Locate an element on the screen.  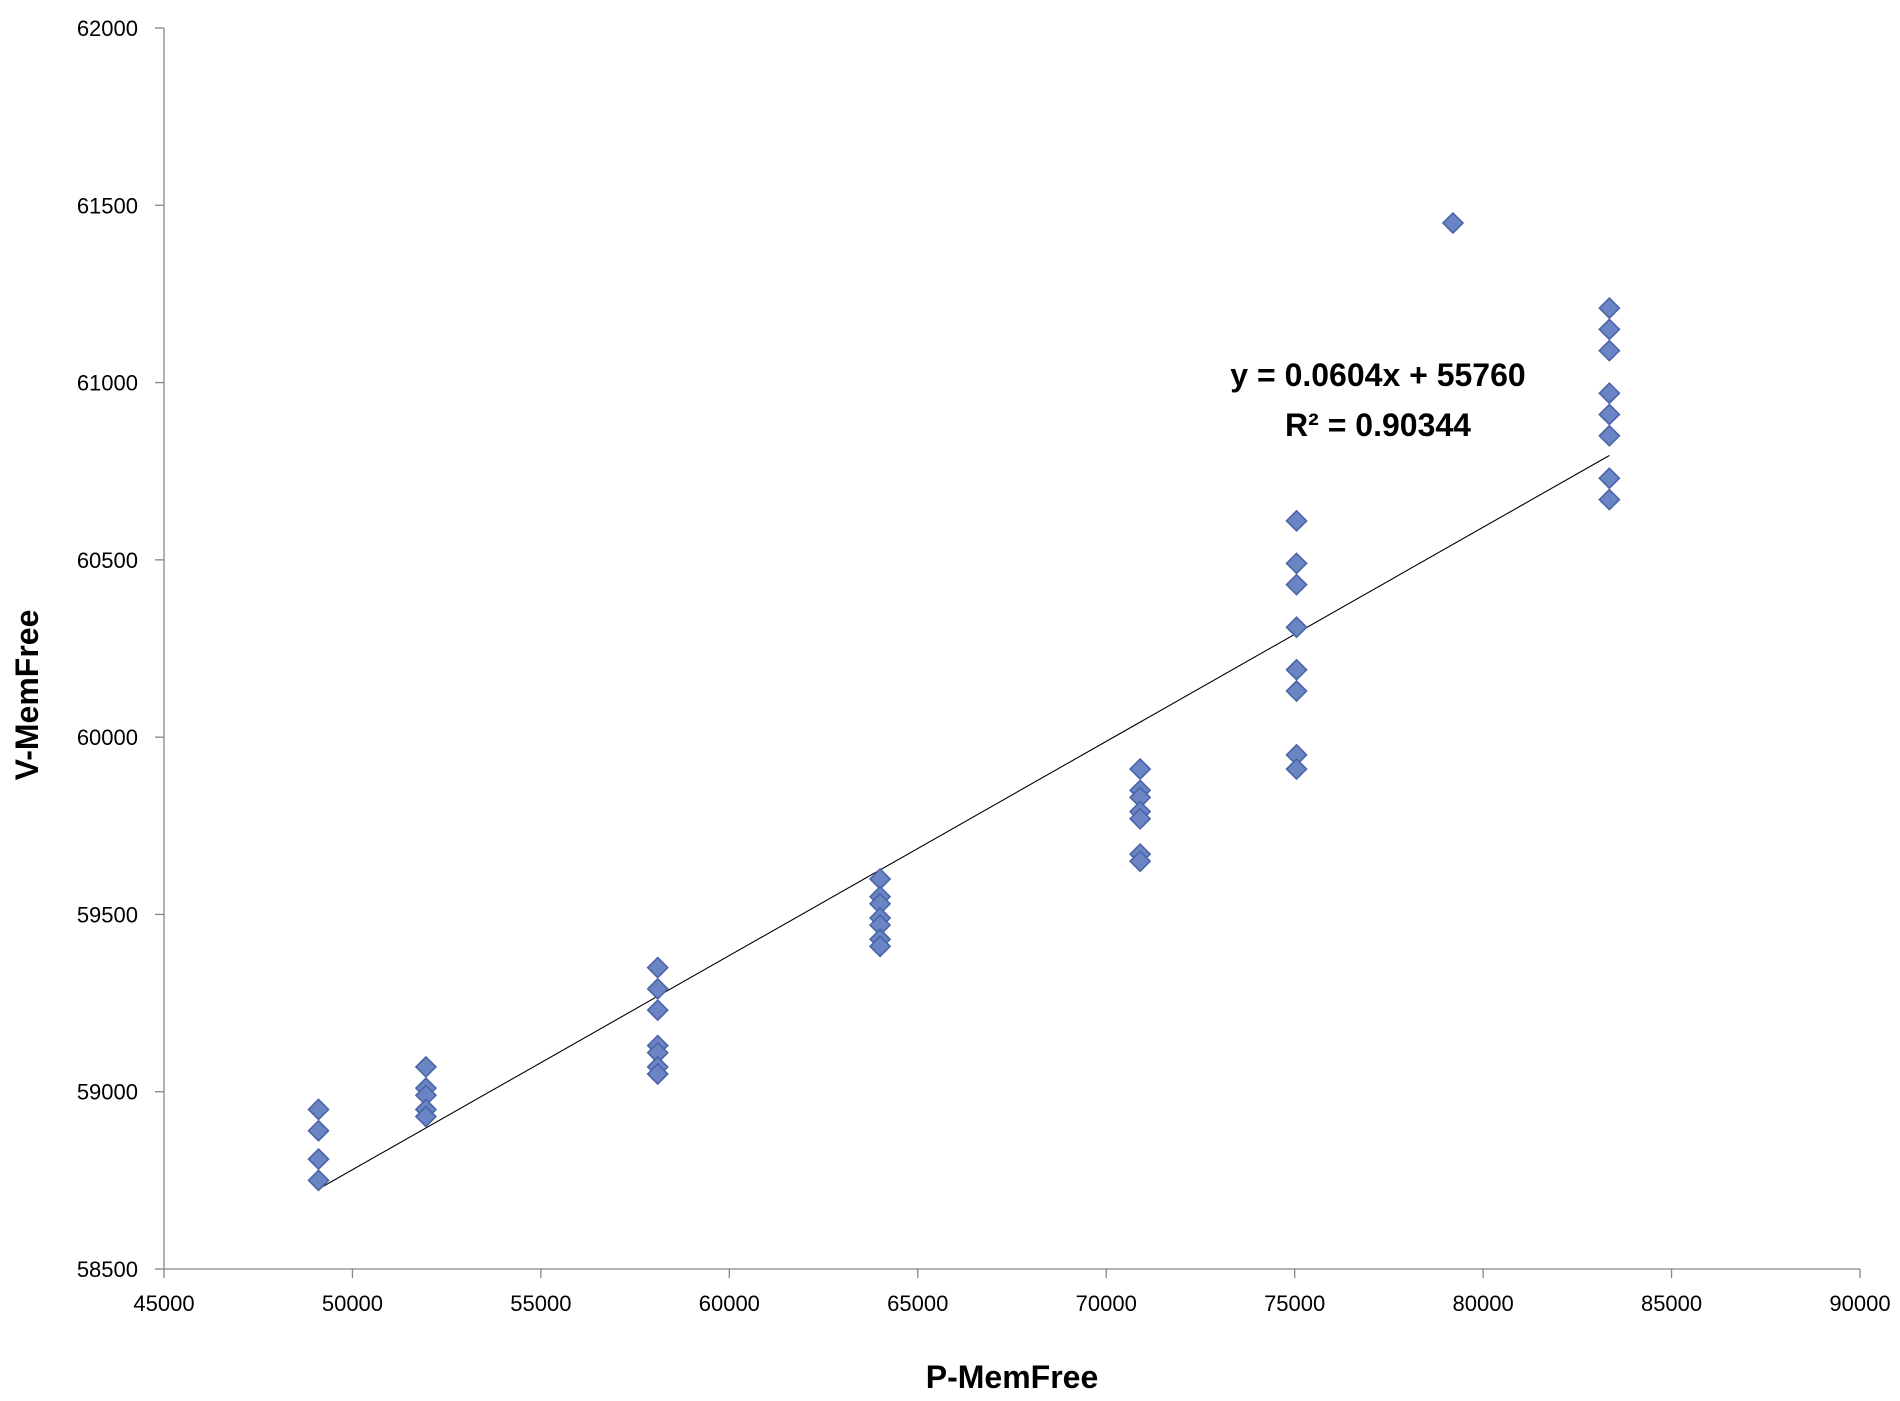
y-tick-label: 58500 is located at coordinates (107, 1269).